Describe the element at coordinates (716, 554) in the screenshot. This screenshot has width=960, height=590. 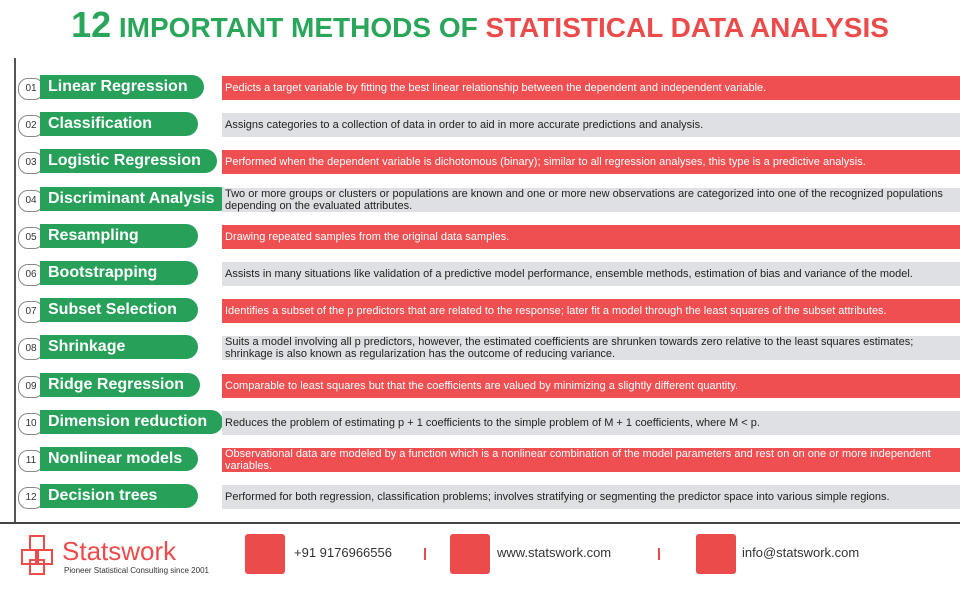
I see `email-icon` at that location.